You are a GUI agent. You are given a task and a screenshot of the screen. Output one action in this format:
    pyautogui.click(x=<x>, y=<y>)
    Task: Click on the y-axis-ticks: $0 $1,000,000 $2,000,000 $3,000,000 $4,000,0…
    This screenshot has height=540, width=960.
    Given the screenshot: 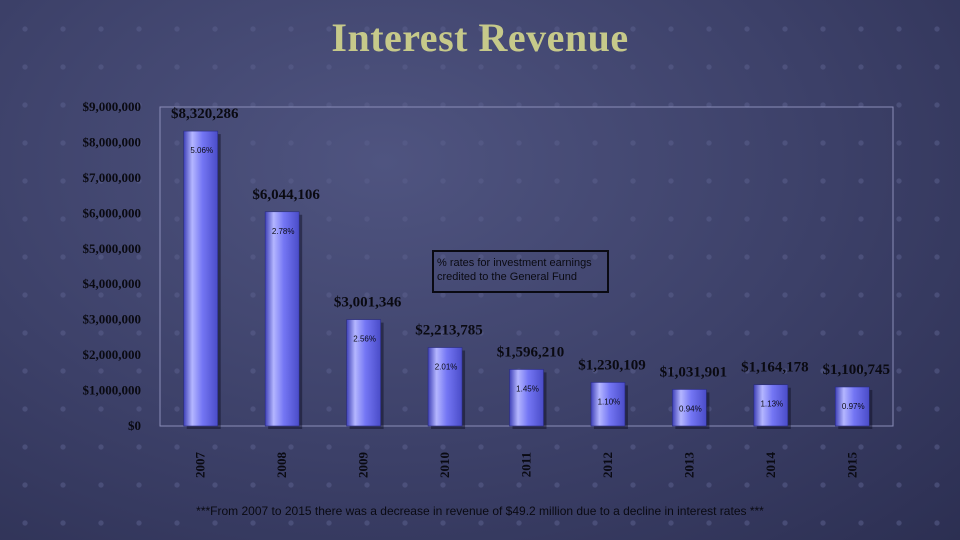 What is the action you would take?
    pyautogui.click(x=112, y=266)
    